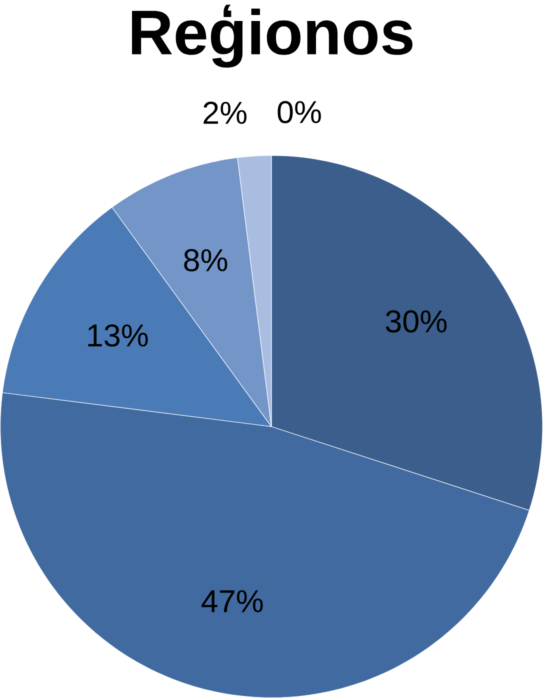 The height and width of the screenshot is (698, 543). I want to click on data-label: 47%, so click(232, 601).